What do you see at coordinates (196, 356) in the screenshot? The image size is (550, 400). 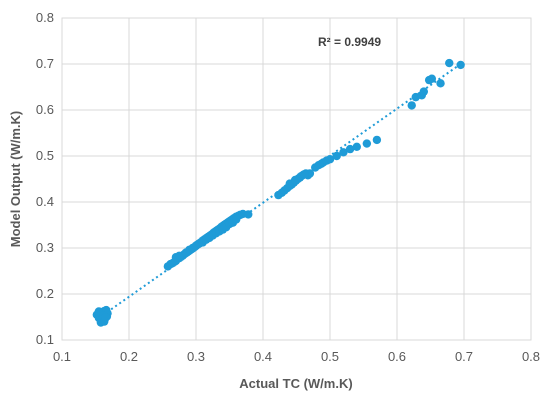 I see `x-tick-label: 0.3` at bounding box center [196, 356].